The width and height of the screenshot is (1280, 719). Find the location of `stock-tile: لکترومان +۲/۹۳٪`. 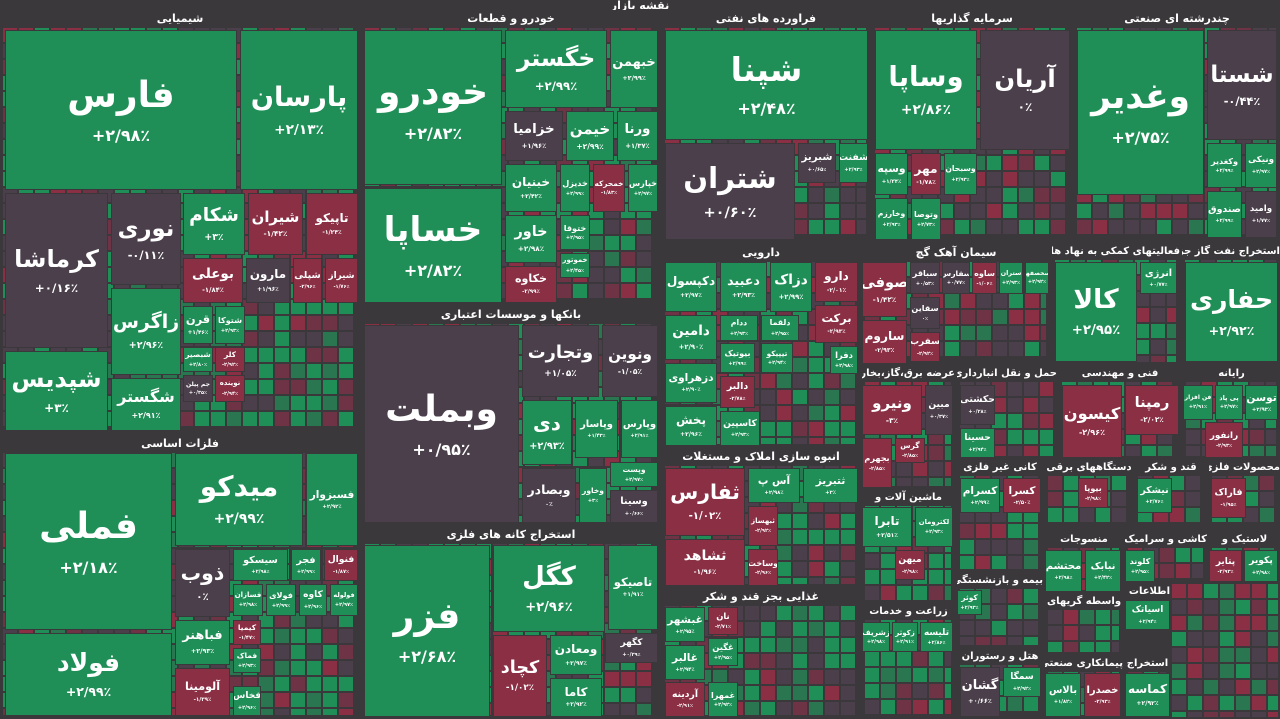

stock-tile: لکترومان +۲/۹۳٪ is located at coordinates (934, 527).